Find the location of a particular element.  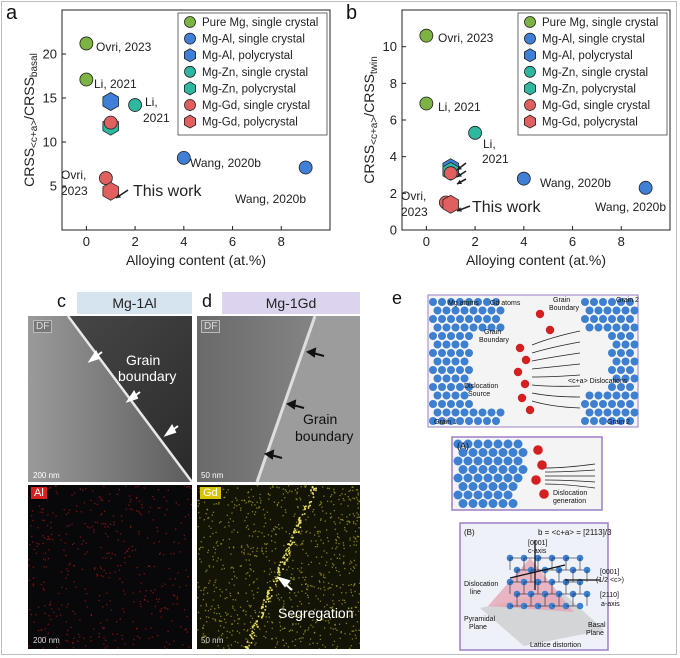

panel-c-header: Mg-1Al is located at coordinates (134, 303).